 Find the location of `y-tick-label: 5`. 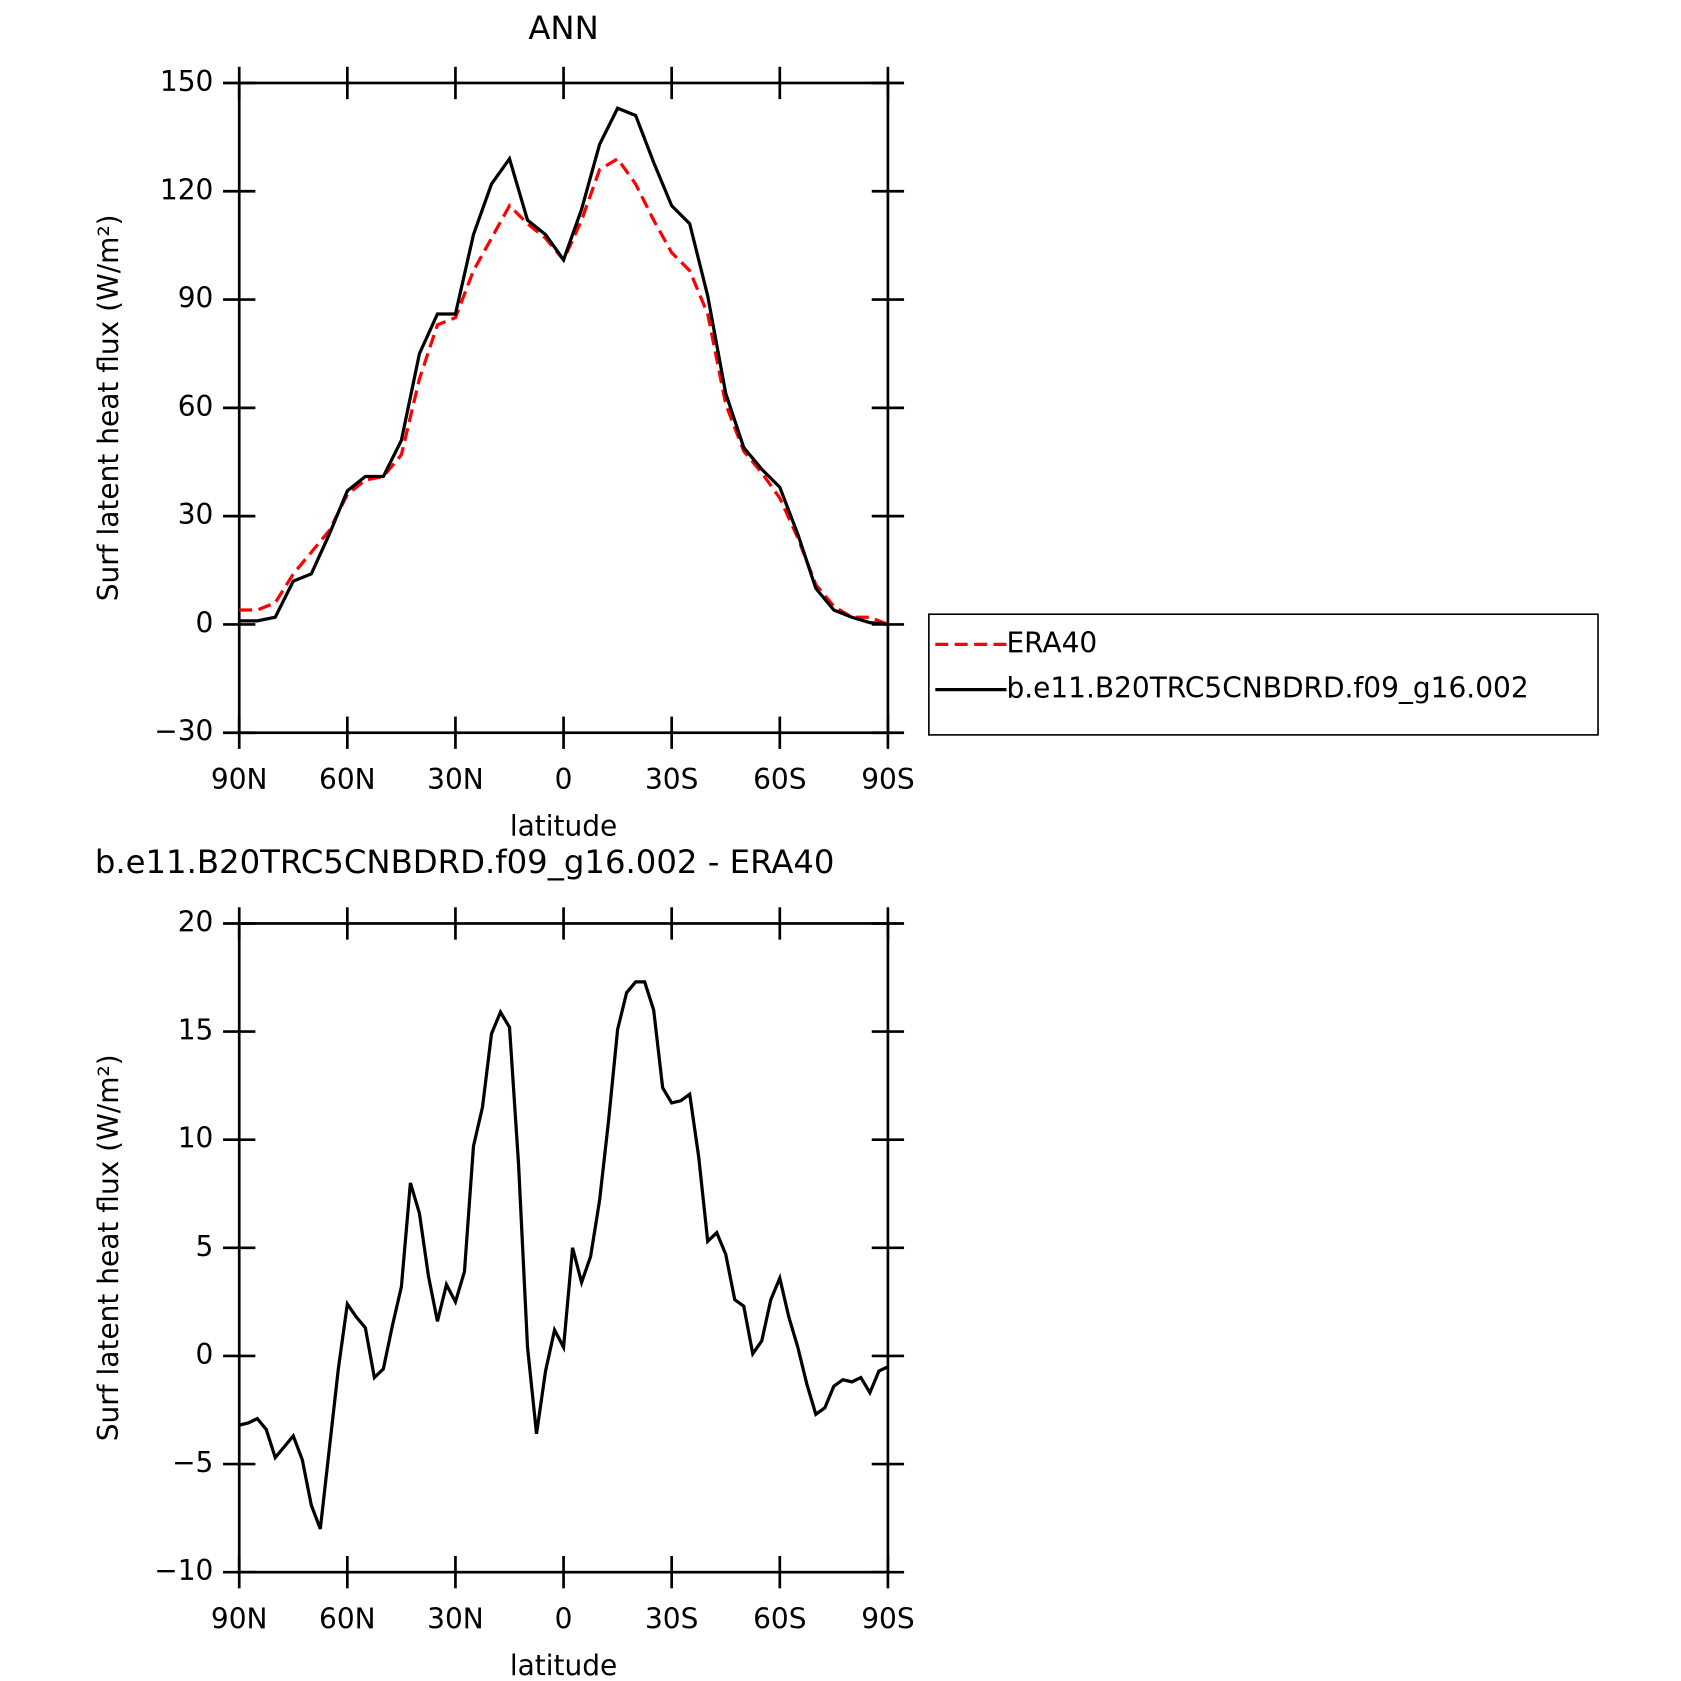

y-tick-label: 5 is located at coordinates (205, 1246).